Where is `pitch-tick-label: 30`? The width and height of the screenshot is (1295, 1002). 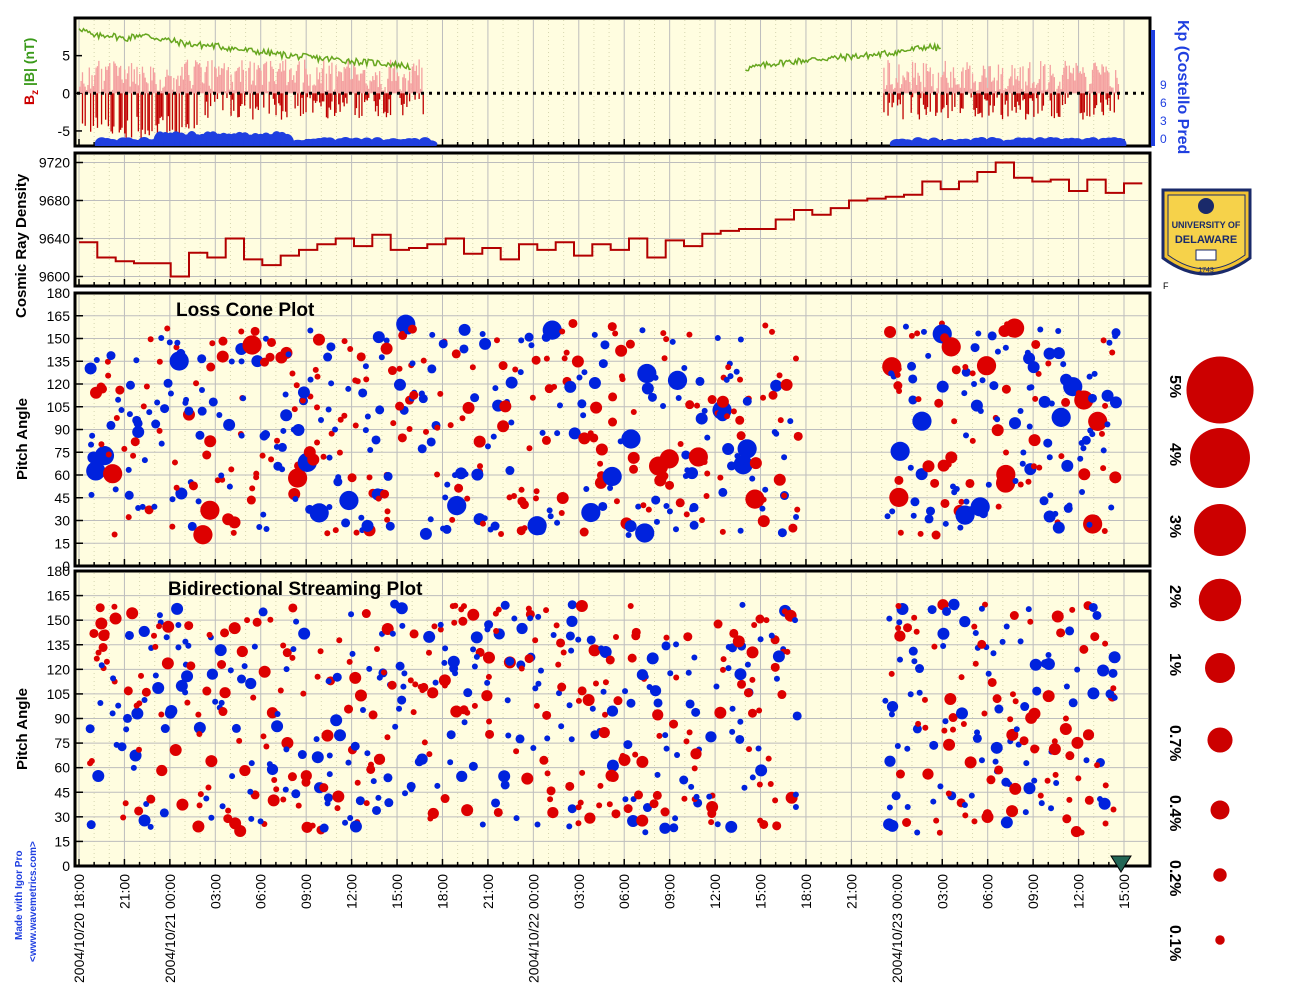 pitch-tick-label: 30 is located at coordinates (62, 817).